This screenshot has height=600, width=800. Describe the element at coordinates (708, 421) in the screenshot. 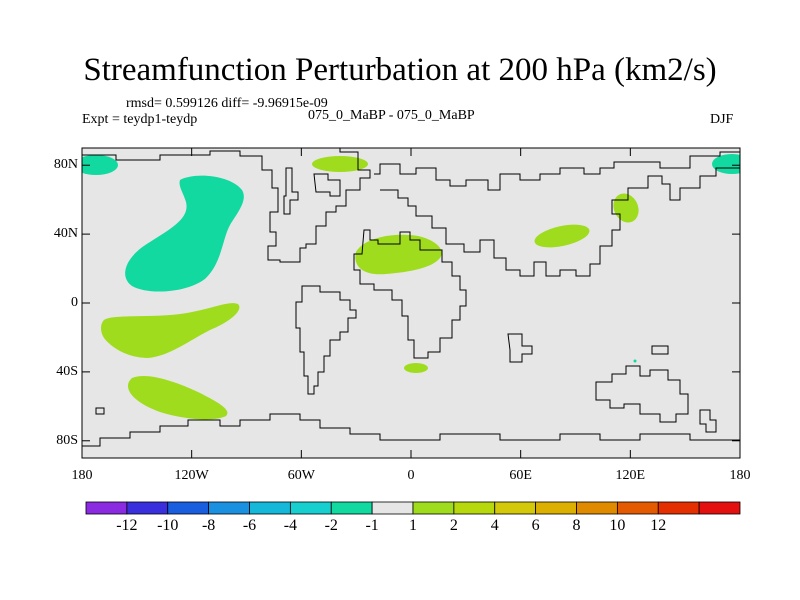

I see `coast-new-zealand` at that location.